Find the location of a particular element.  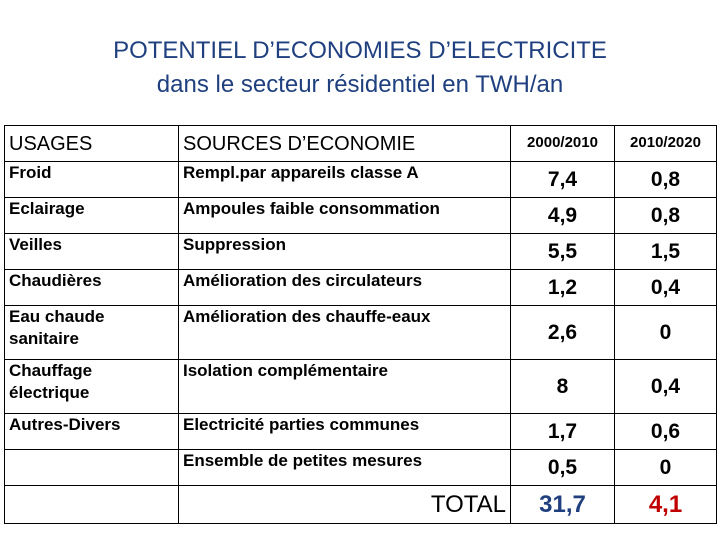

total-row: TOTAL 31,7 4,1 is located at coordinates (360, 504).